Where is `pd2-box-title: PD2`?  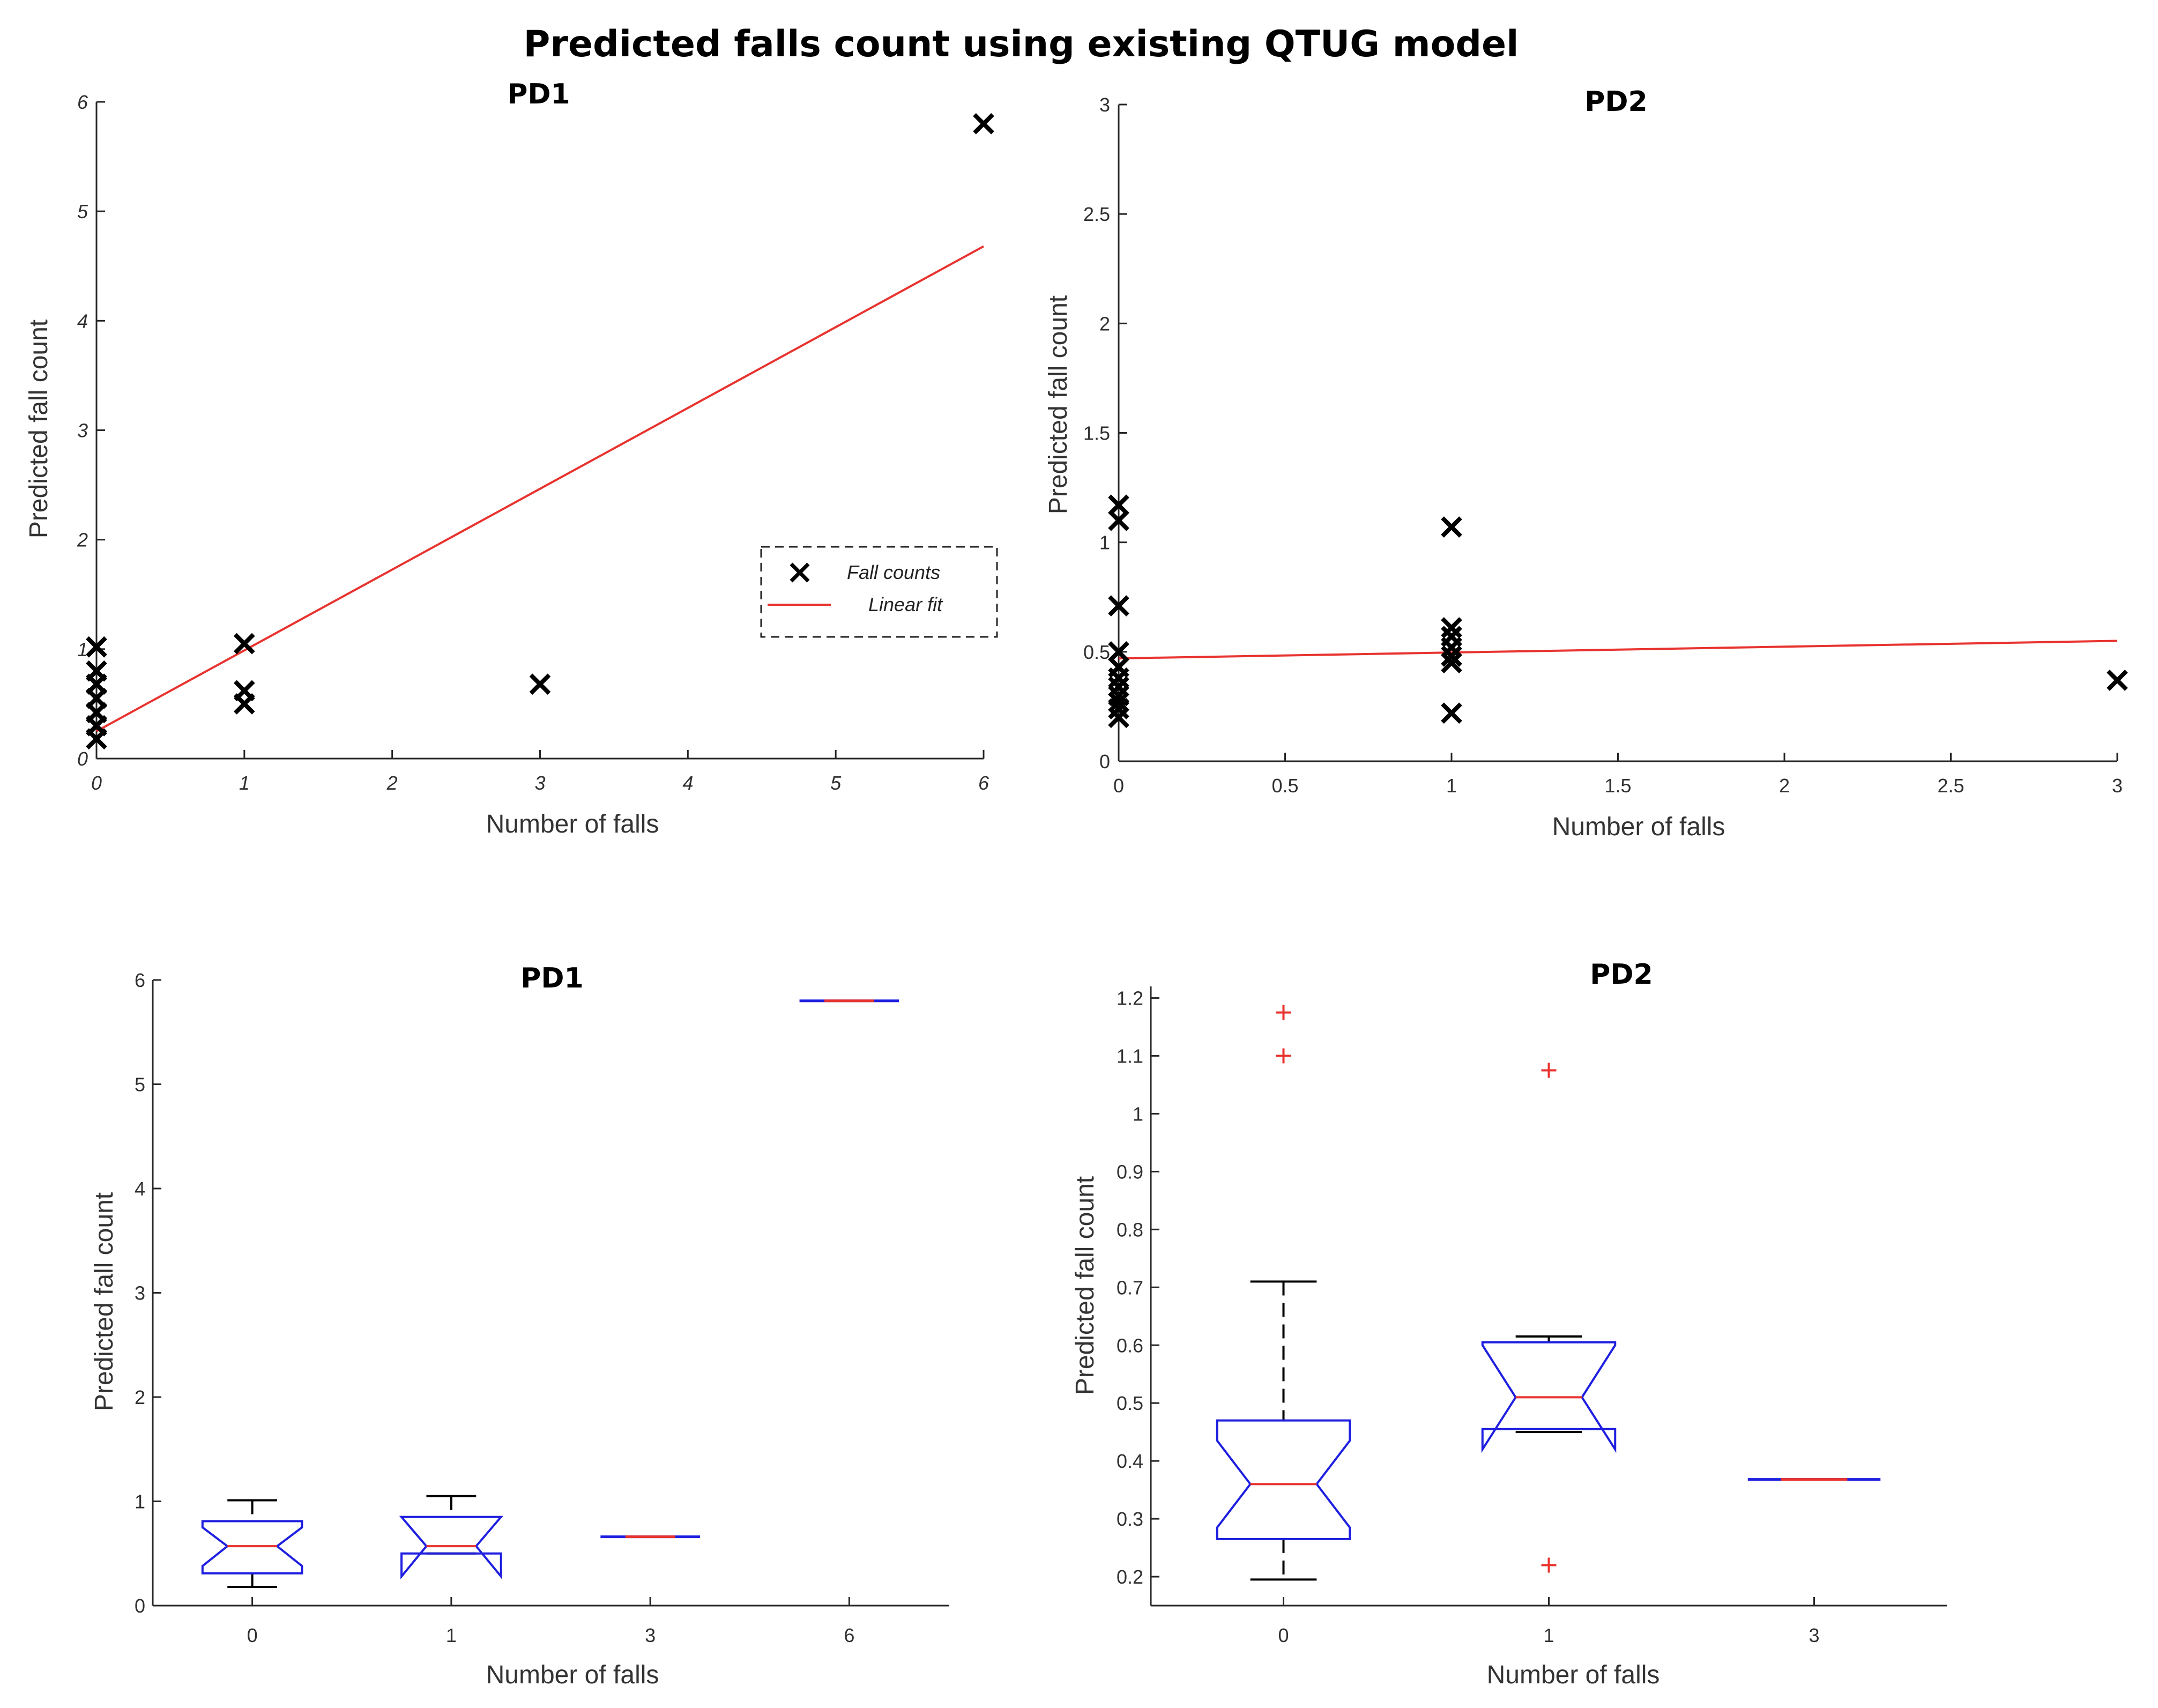
pd2-box-title: PD2 is located at coordinates (1622, 975).